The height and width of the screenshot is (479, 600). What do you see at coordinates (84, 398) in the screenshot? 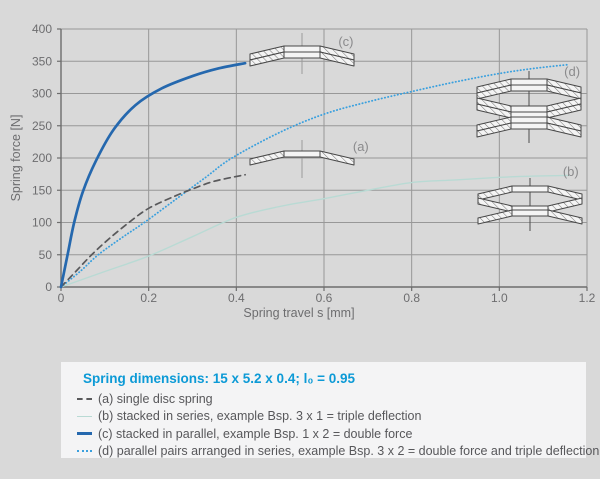
I see `legend-marker-a-icon` at bounding box center [84, 398].